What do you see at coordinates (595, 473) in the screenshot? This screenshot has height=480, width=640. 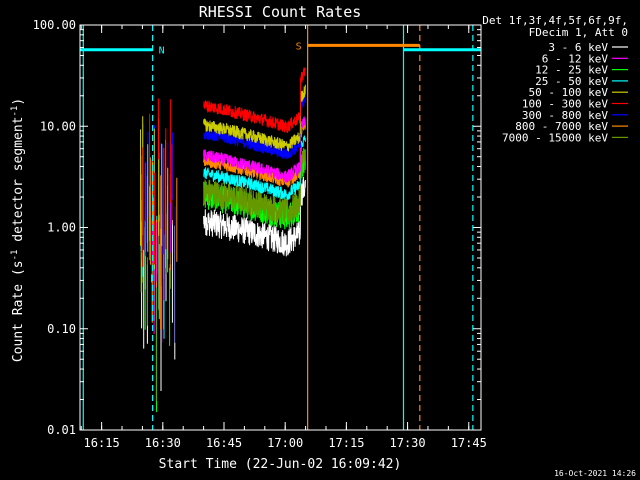 I see `footer-timestamp: 16-Oct-2021 14:26` at bounding box center [595, 473].